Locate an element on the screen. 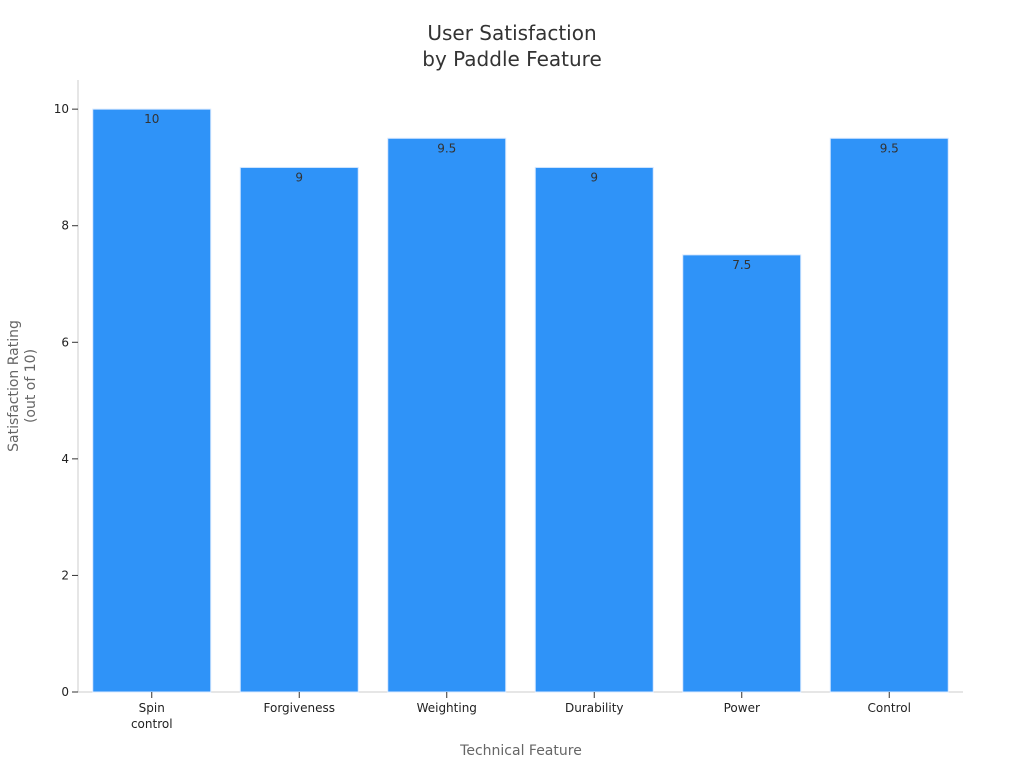 This screenshot has width=1024, height=768. y-axis-title-line-1: Satisfaction Rating is located at coordinates (14, 386).